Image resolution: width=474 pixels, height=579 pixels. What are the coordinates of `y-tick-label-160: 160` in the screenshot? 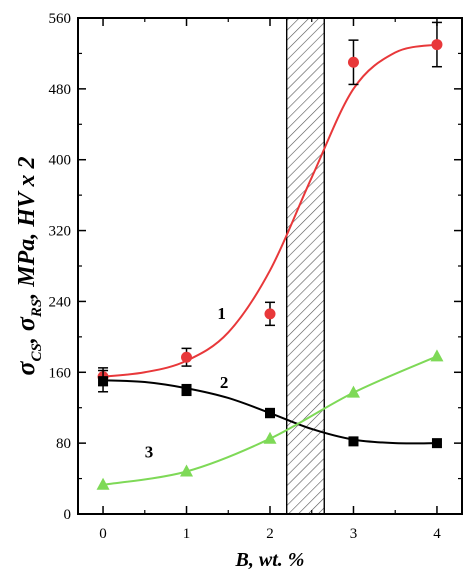 It's located at (60, 373).